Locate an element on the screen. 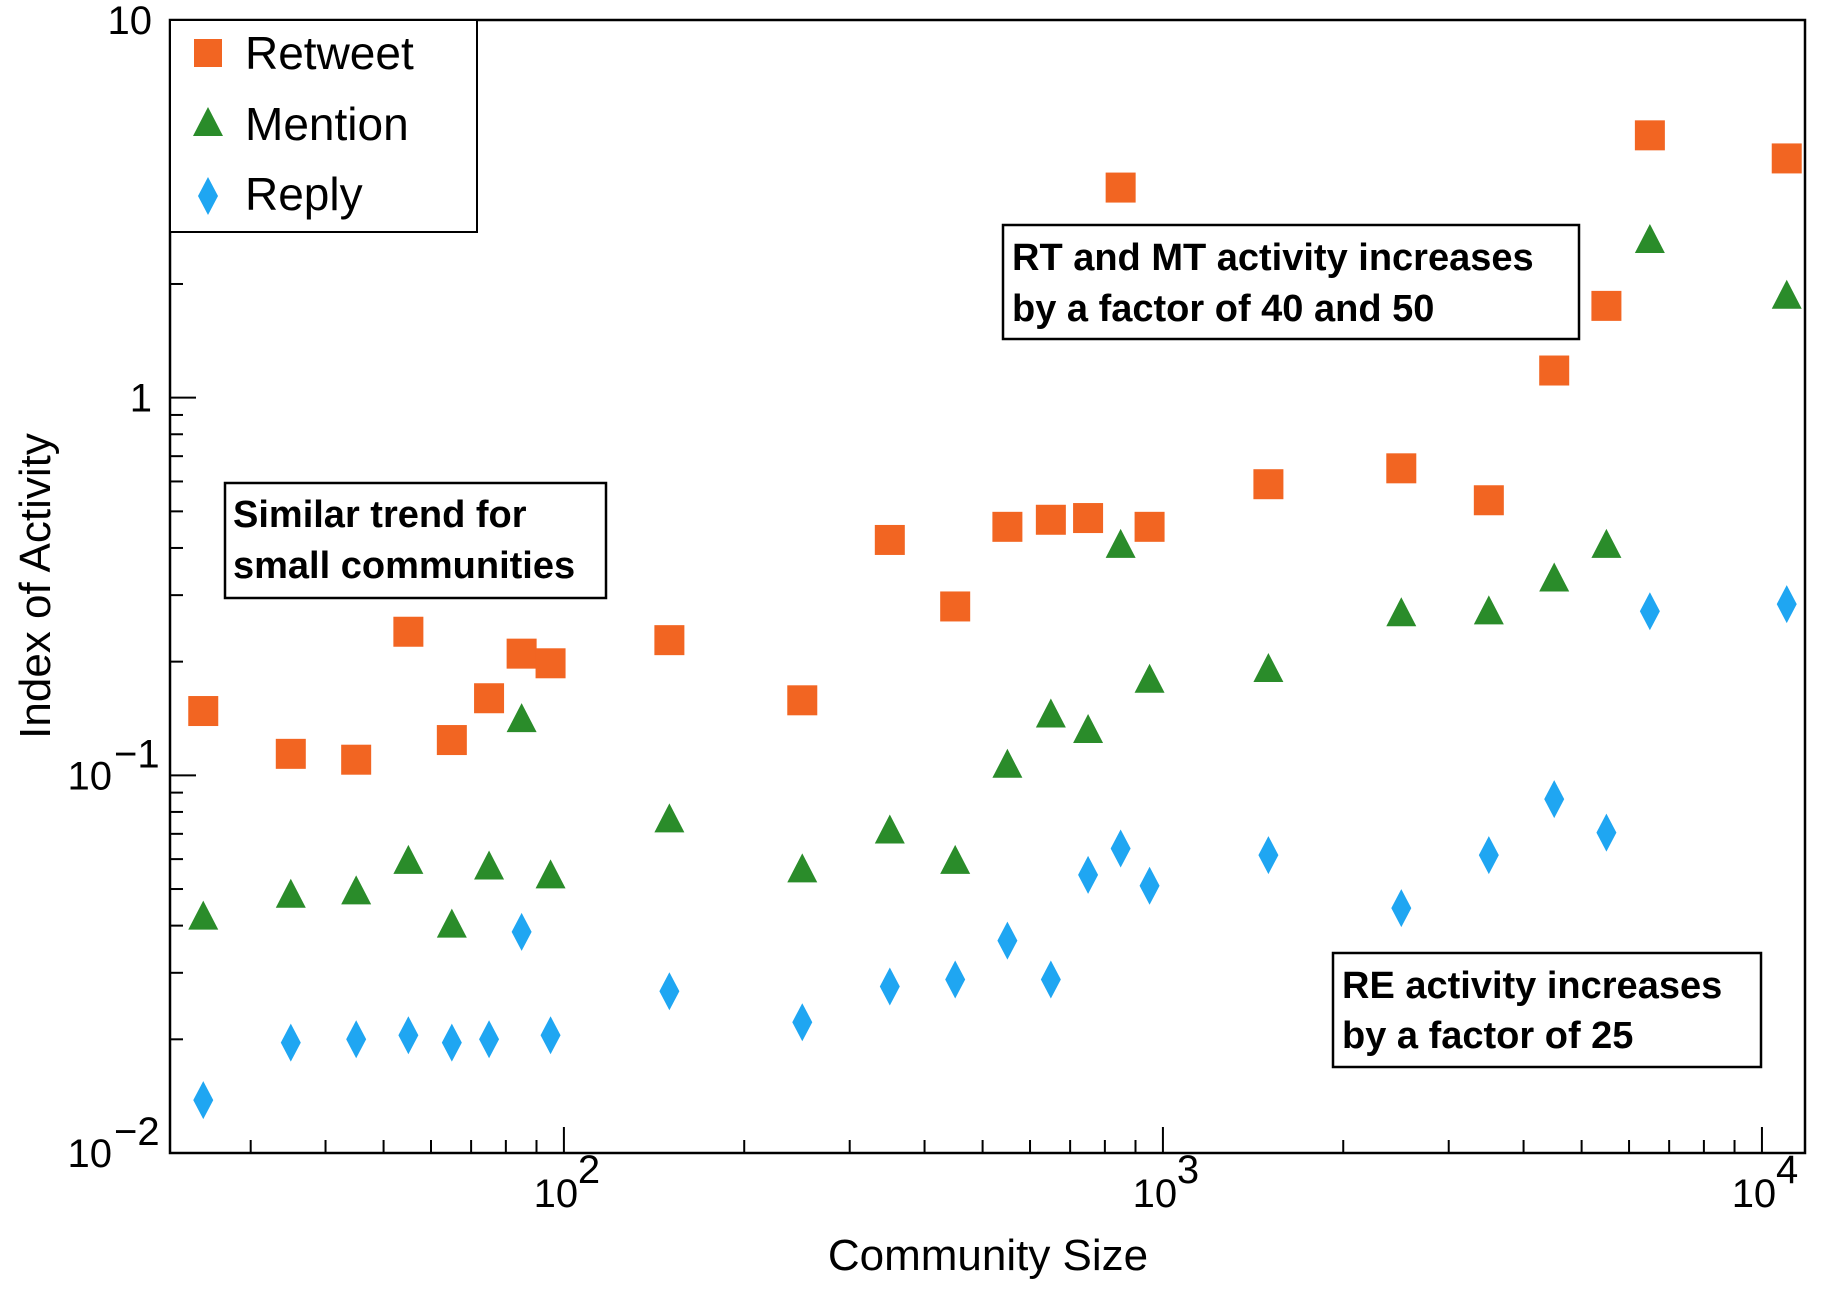 This screenshot has height=1290, width=1825. annotation-re: RE activity increases by a factor of 25 is located at coordinates (1547, 1010).